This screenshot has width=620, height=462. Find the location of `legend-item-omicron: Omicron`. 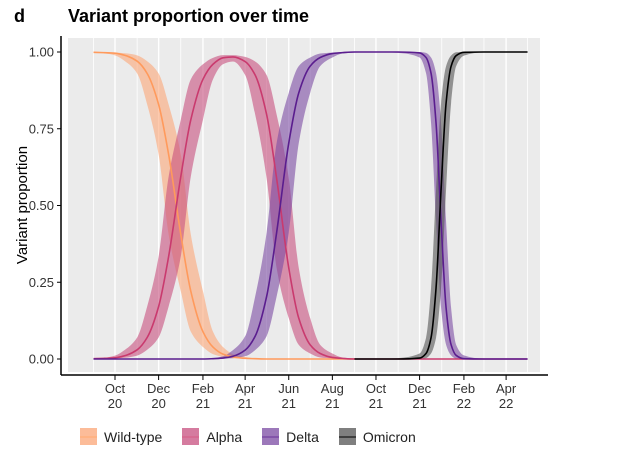

legend-item-omicron: Omicron is located at coordinates (377, 436).